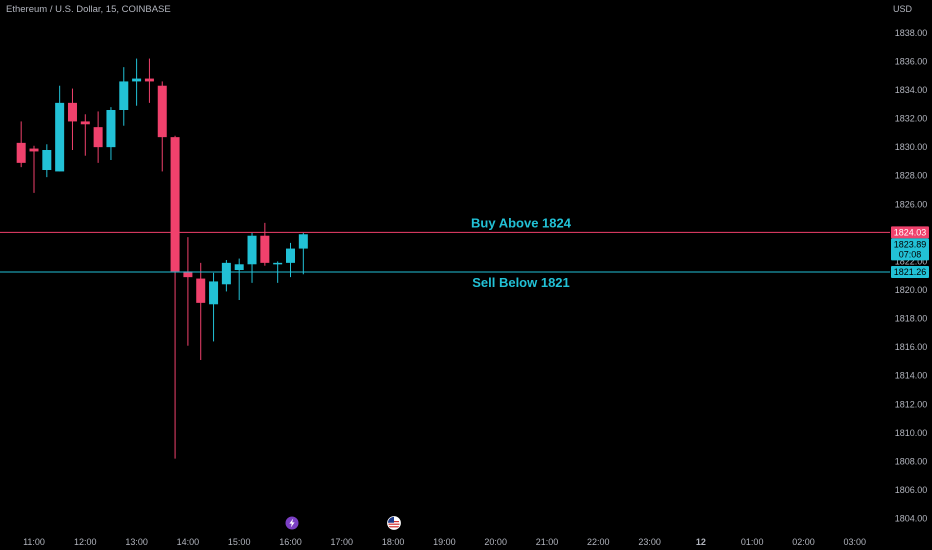 The image size is (932, 550). What do you see at coordinates (911, 90) in the screenshot?
I see `price-tick-label: 1834.00` at bounding box center [911, 90].